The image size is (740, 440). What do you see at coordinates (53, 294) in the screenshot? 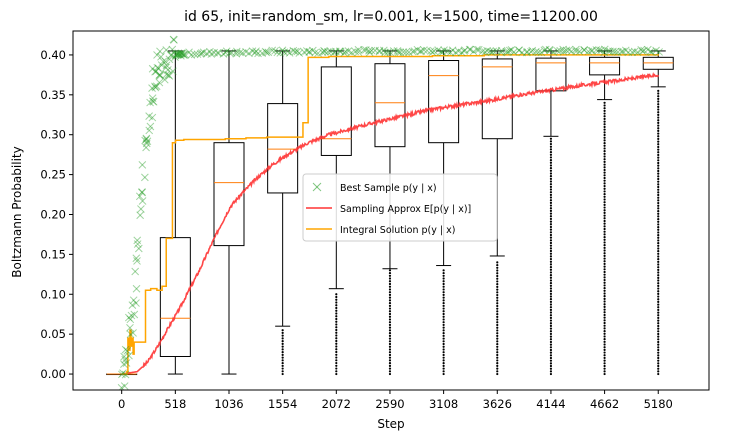
I see `y-tick-label: 0.10` at bounding box center [53, 294].